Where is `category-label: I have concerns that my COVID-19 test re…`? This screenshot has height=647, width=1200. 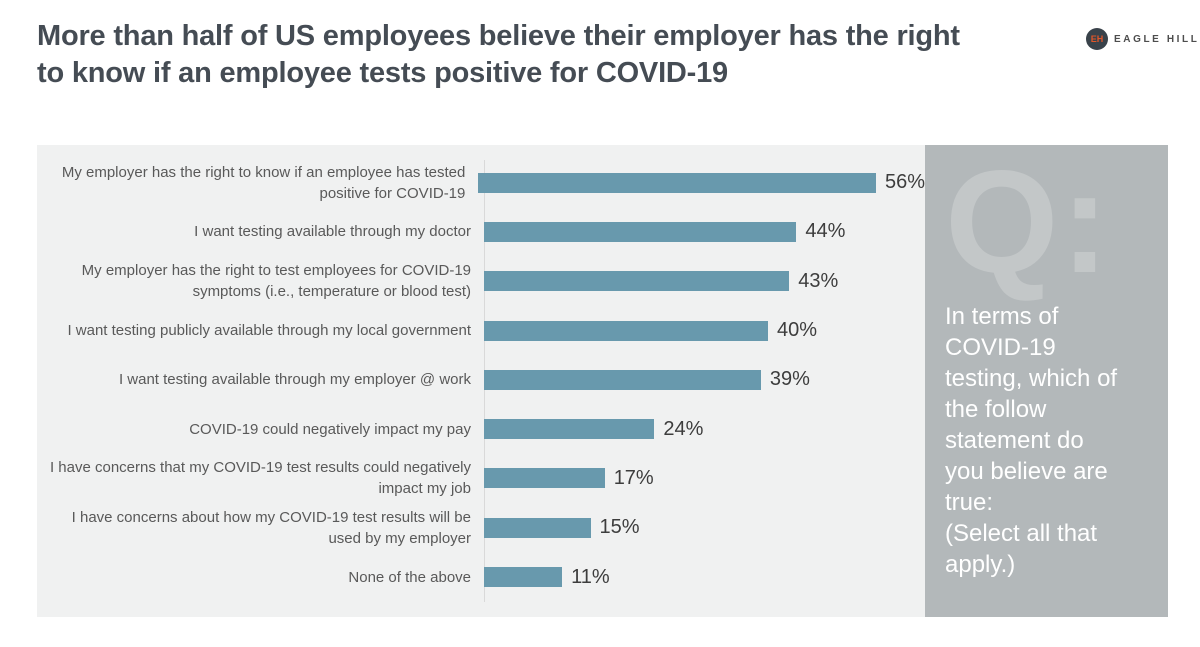 category-label: I have concerns that my COVID-19 test re… is located at coordinates (260, 478).